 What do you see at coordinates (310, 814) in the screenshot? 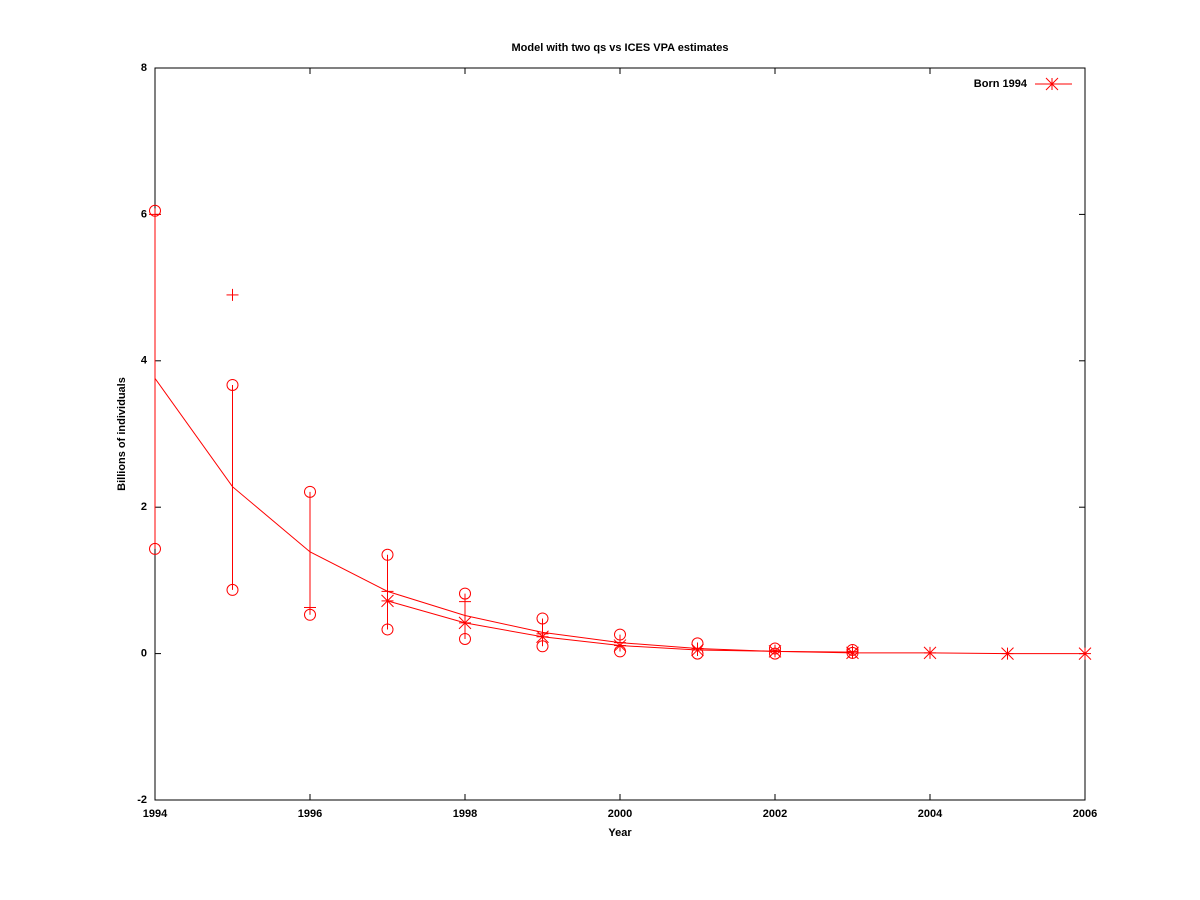
I see `x-tick-label: 1996` at bounding box center [310, 814].